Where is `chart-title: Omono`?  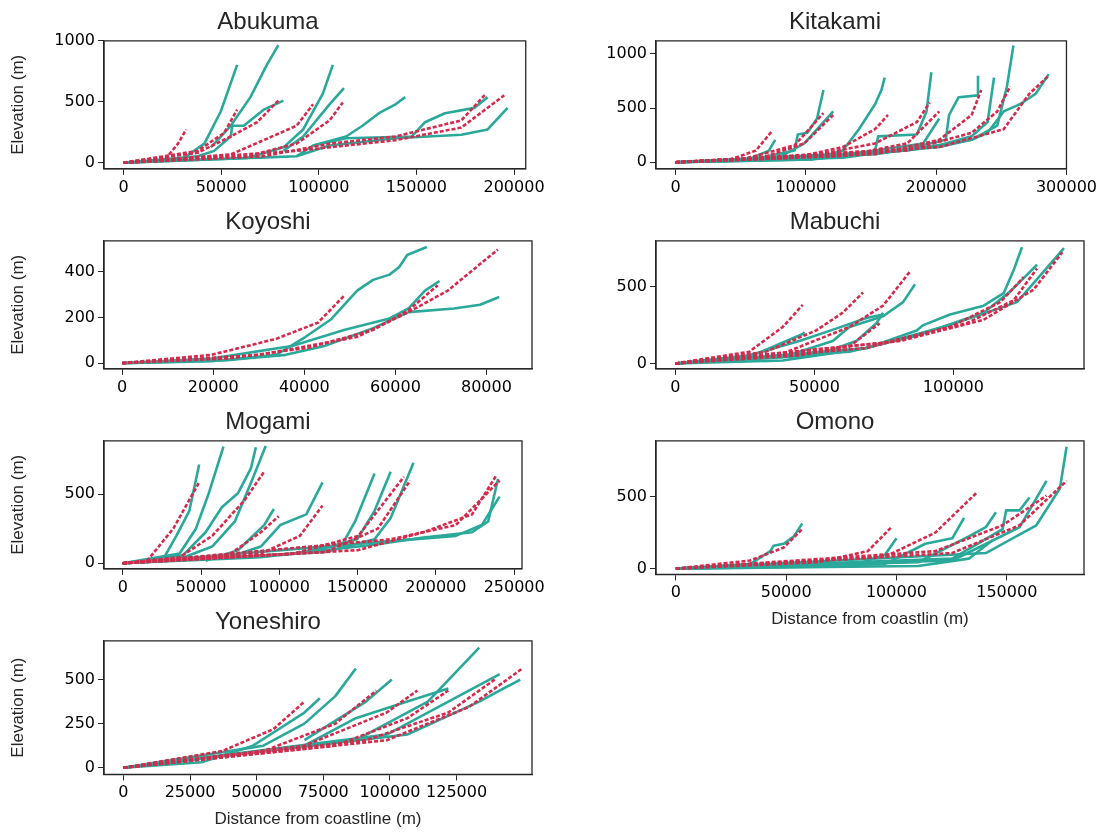 chart-title: Omono is located at coordinates (835, 421).